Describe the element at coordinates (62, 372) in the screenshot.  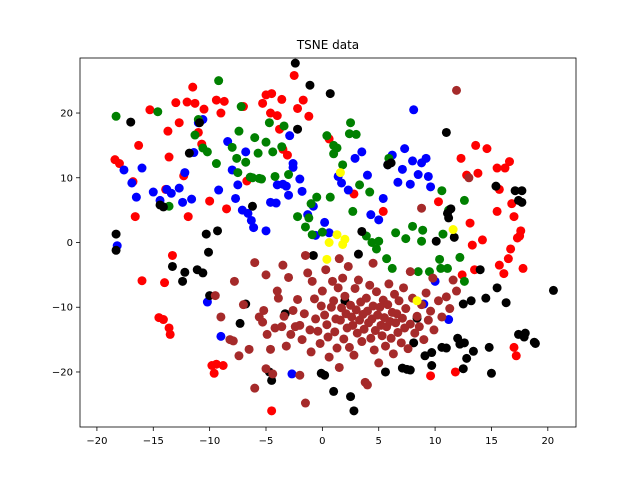
I see `y-tick-label: −20` at that location.